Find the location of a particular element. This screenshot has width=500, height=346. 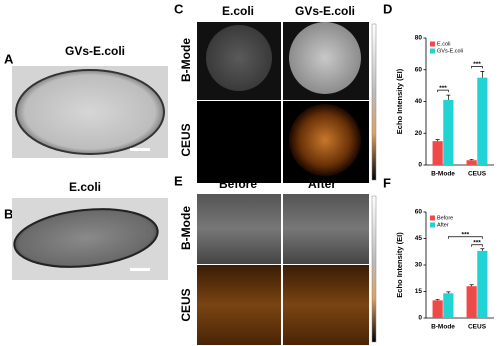

y-tick-label: 30 is located at coordinates (419, 265).